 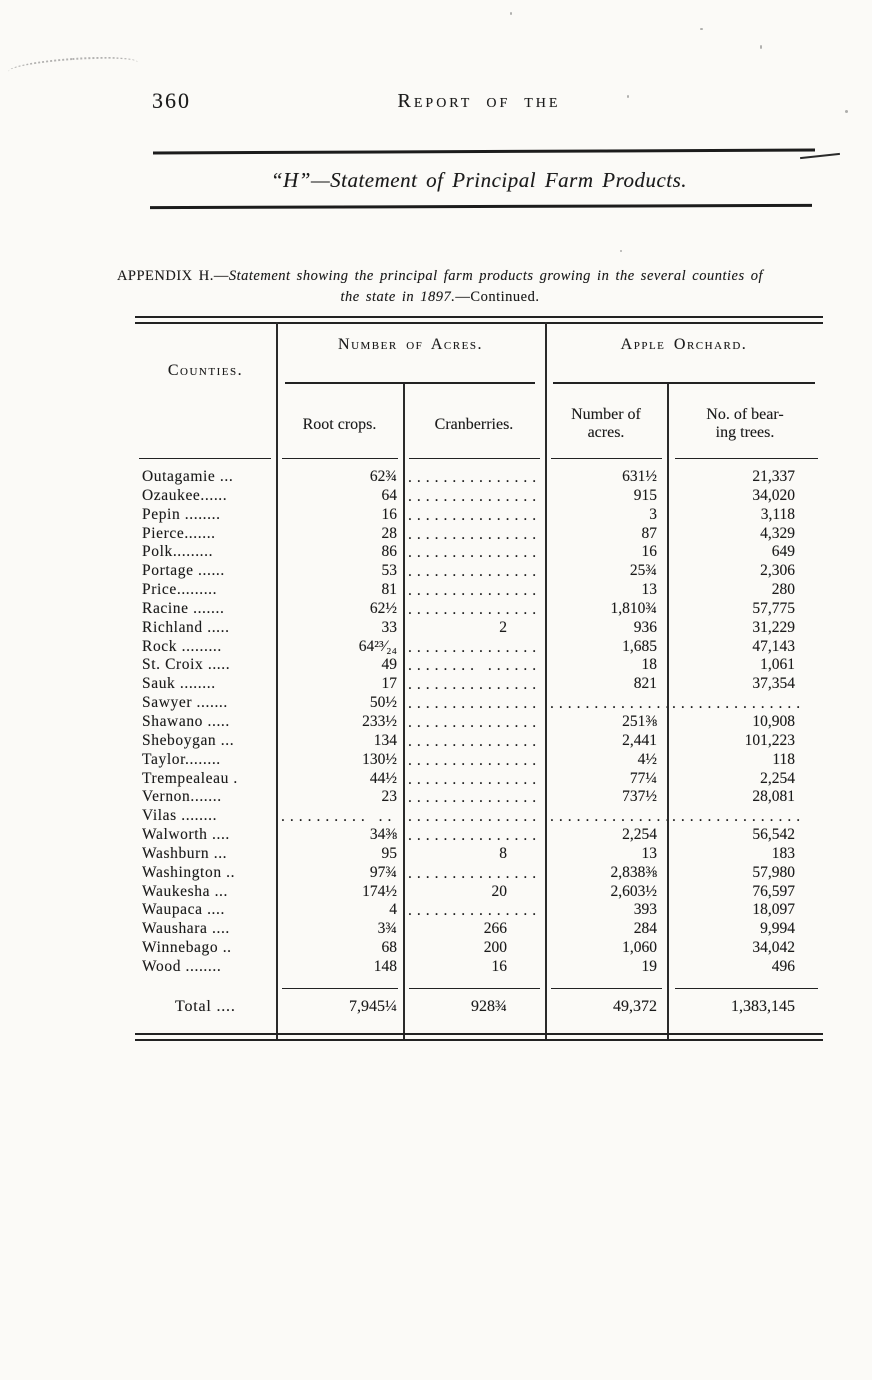 I want to click on bearing-trees-cell: 1,061, so click(x=777, y=665).